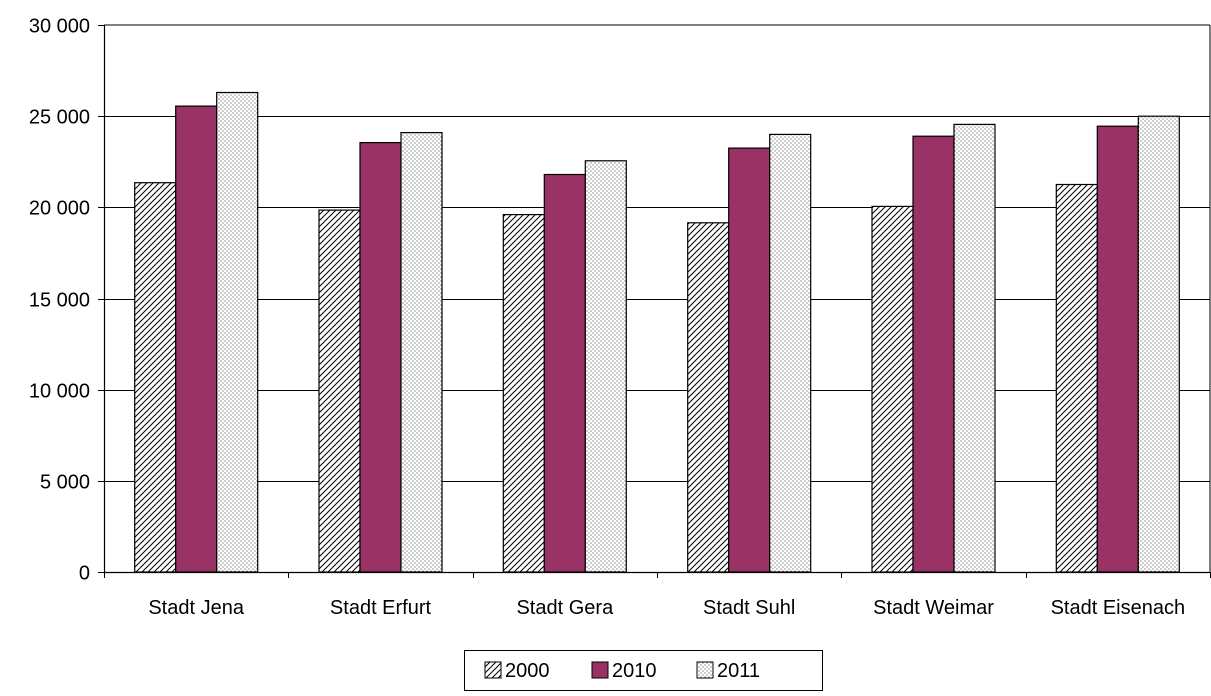  What do you see at coordinates (1117, 349) in the screenshot?
I see `bar-2010-stadt-eisenach` at bounding box center [1117, 349].